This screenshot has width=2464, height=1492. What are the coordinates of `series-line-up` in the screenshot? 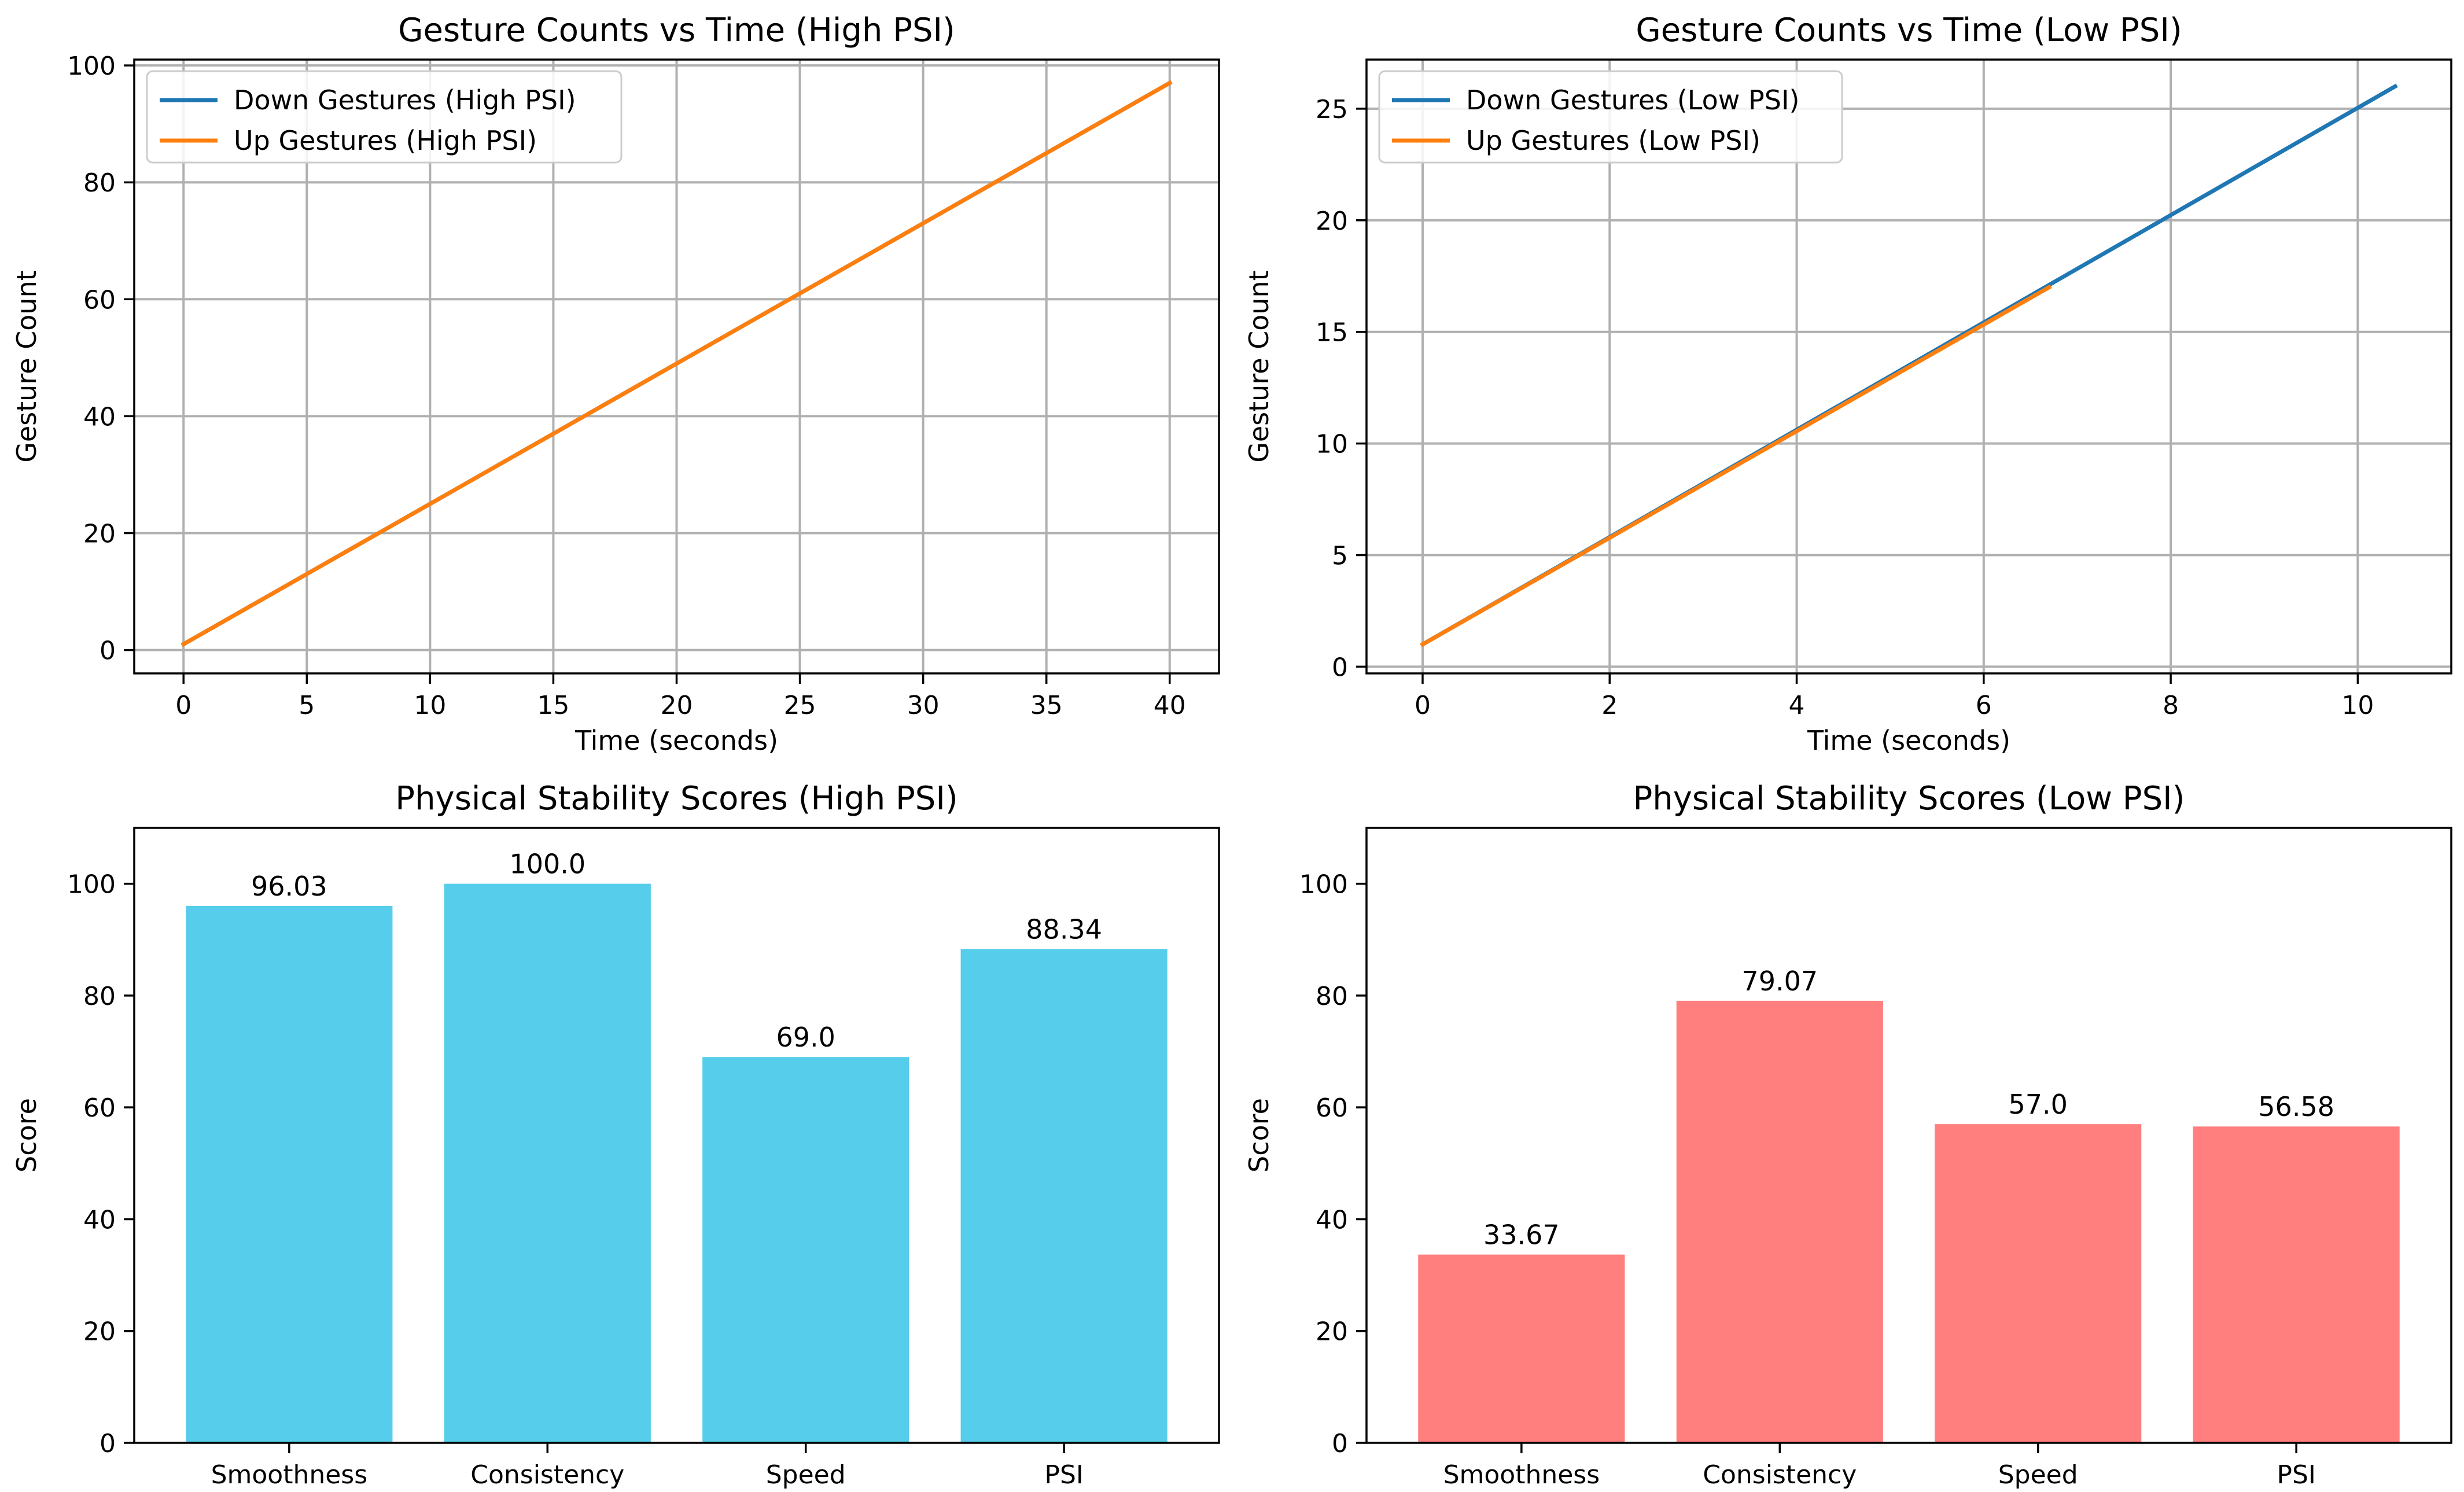 It's located at (1736, 466).